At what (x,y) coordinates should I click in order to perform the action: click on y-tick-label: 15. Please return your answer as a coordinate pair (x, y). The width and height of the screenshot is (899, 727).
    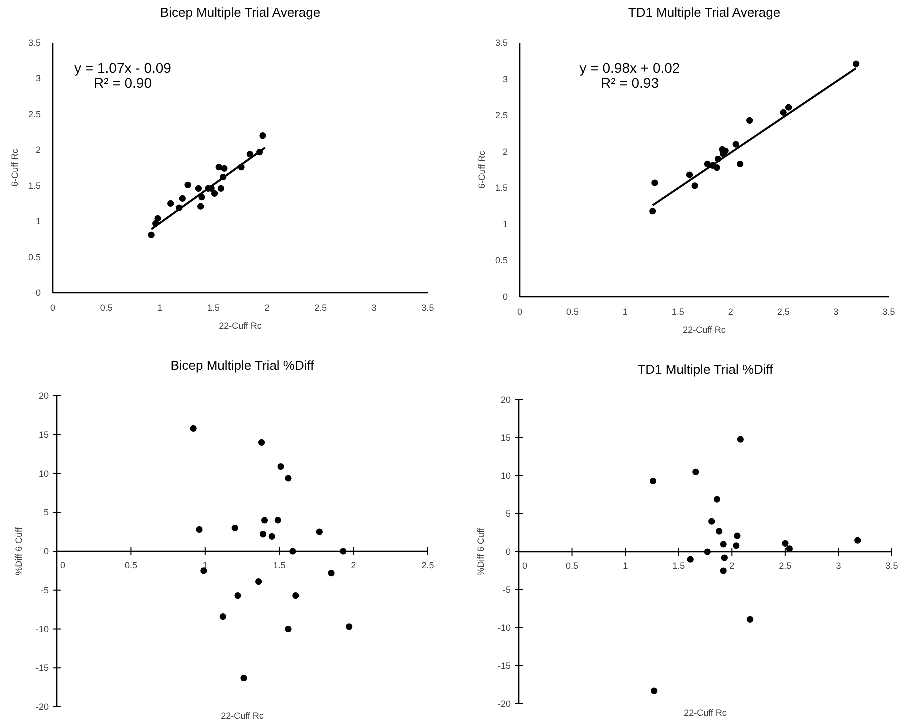
    Looking at the image, I should click on (505, 438).